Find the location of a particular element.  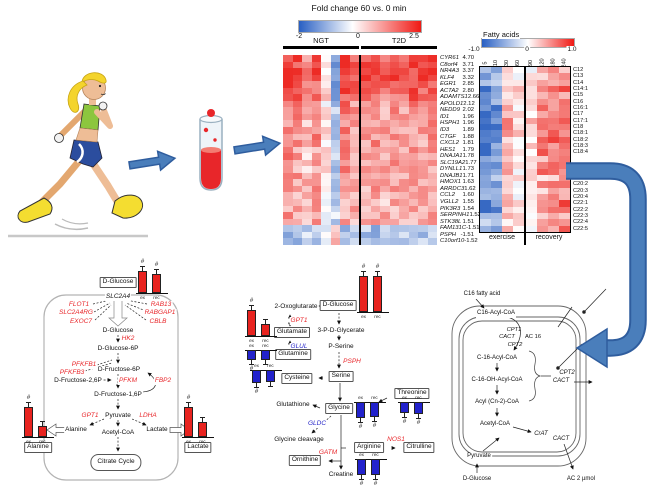

node-c16-oh-acyl-coa: C-16-OH-Acyl-CoA is located at coordinates (497, 381).